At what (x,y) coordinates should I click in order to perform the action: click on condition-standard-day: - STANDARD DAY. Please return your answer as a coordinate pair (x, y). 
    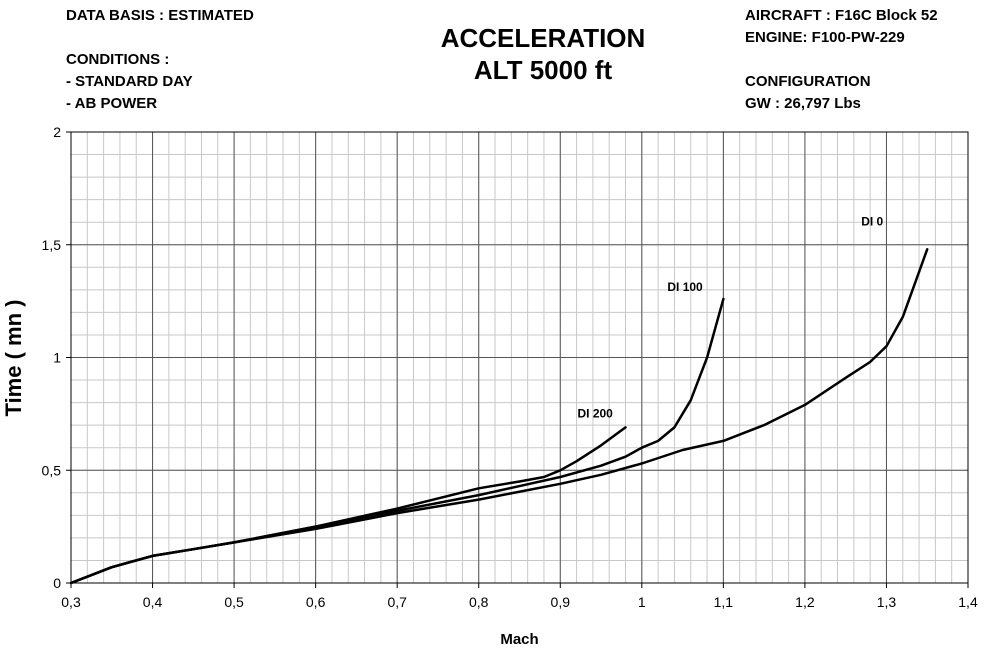
    Looking at the image, I should click on (129, 81).